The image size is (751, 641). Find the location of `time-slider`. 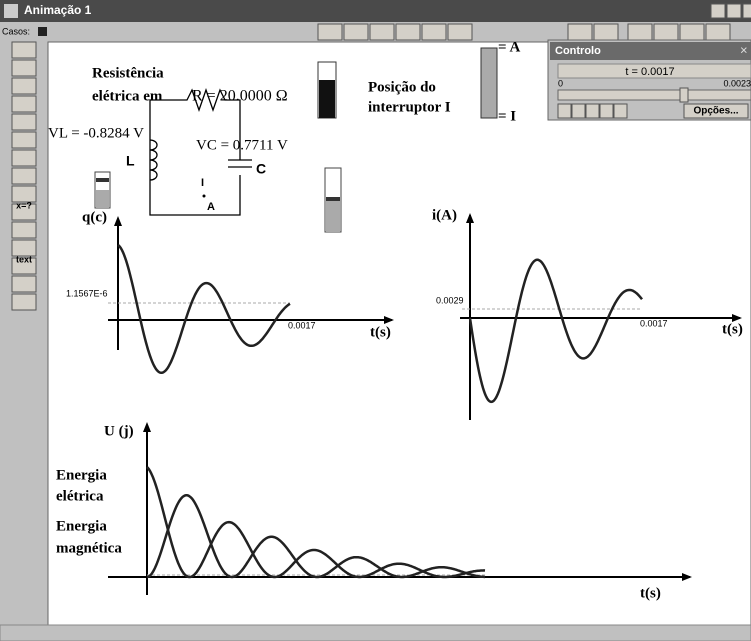

time-slider is located at coordinates (654, 95).